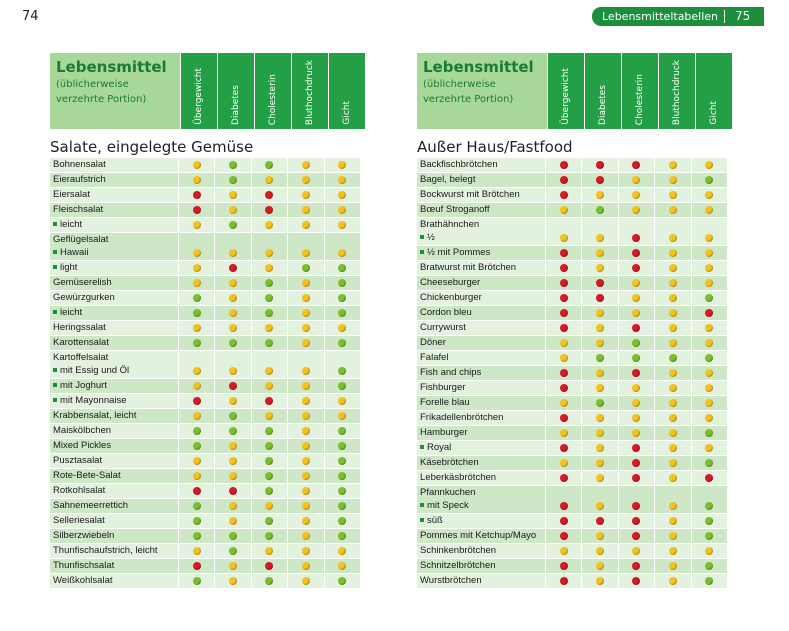 Image resolution: width=789 pixels, height=631 pixels. I want to click on food-name-cell: ½ mit Pommes, so click(481, 253).